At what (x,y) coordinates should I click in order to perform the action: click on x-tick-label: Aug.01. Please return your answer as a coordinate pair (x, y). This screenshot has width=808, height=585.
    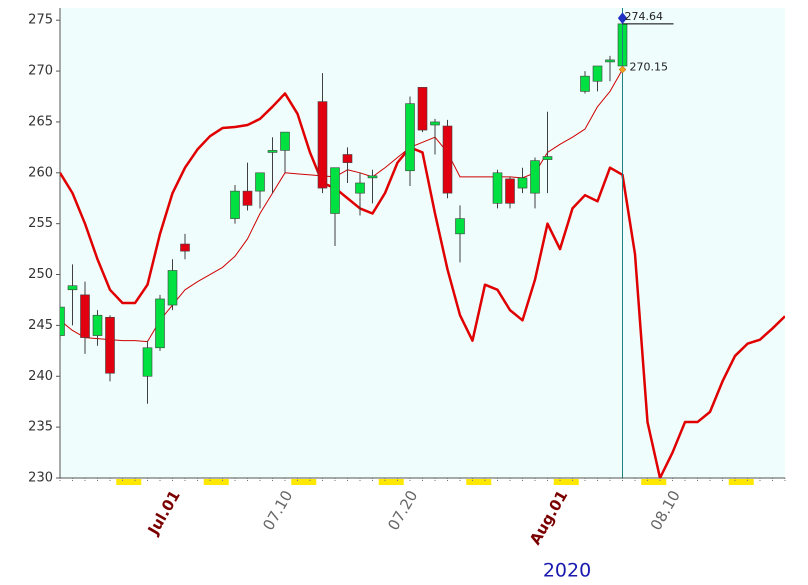
    Looking at the image, I should click on (548, 517).